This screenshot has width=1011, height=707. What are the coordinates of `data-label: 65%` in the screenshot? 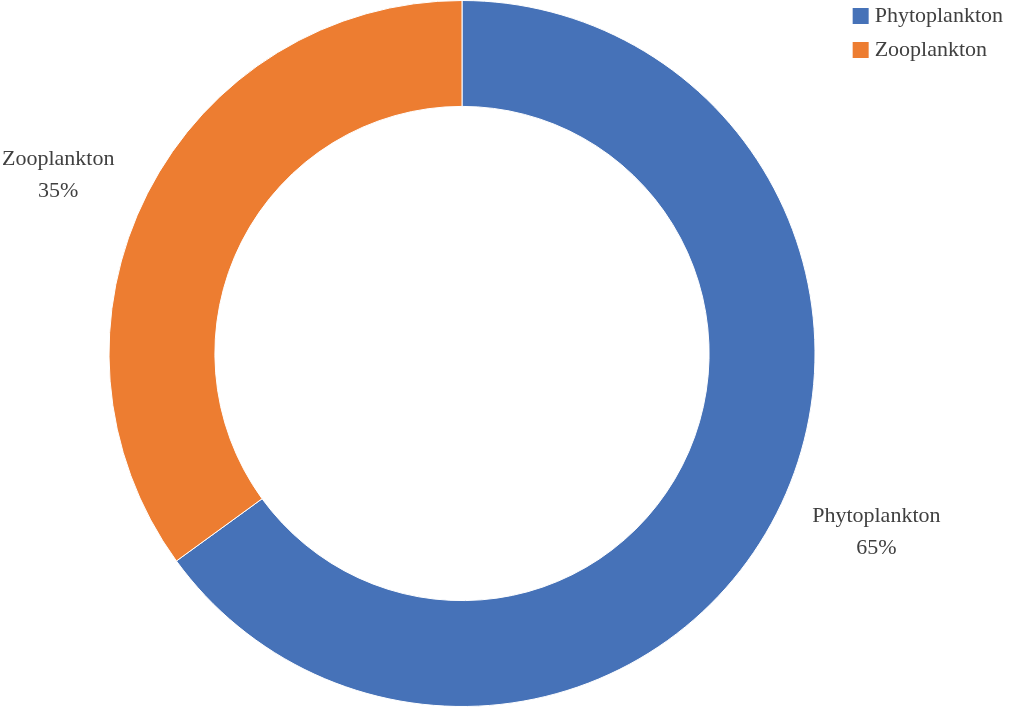 It's located at (876, 546).